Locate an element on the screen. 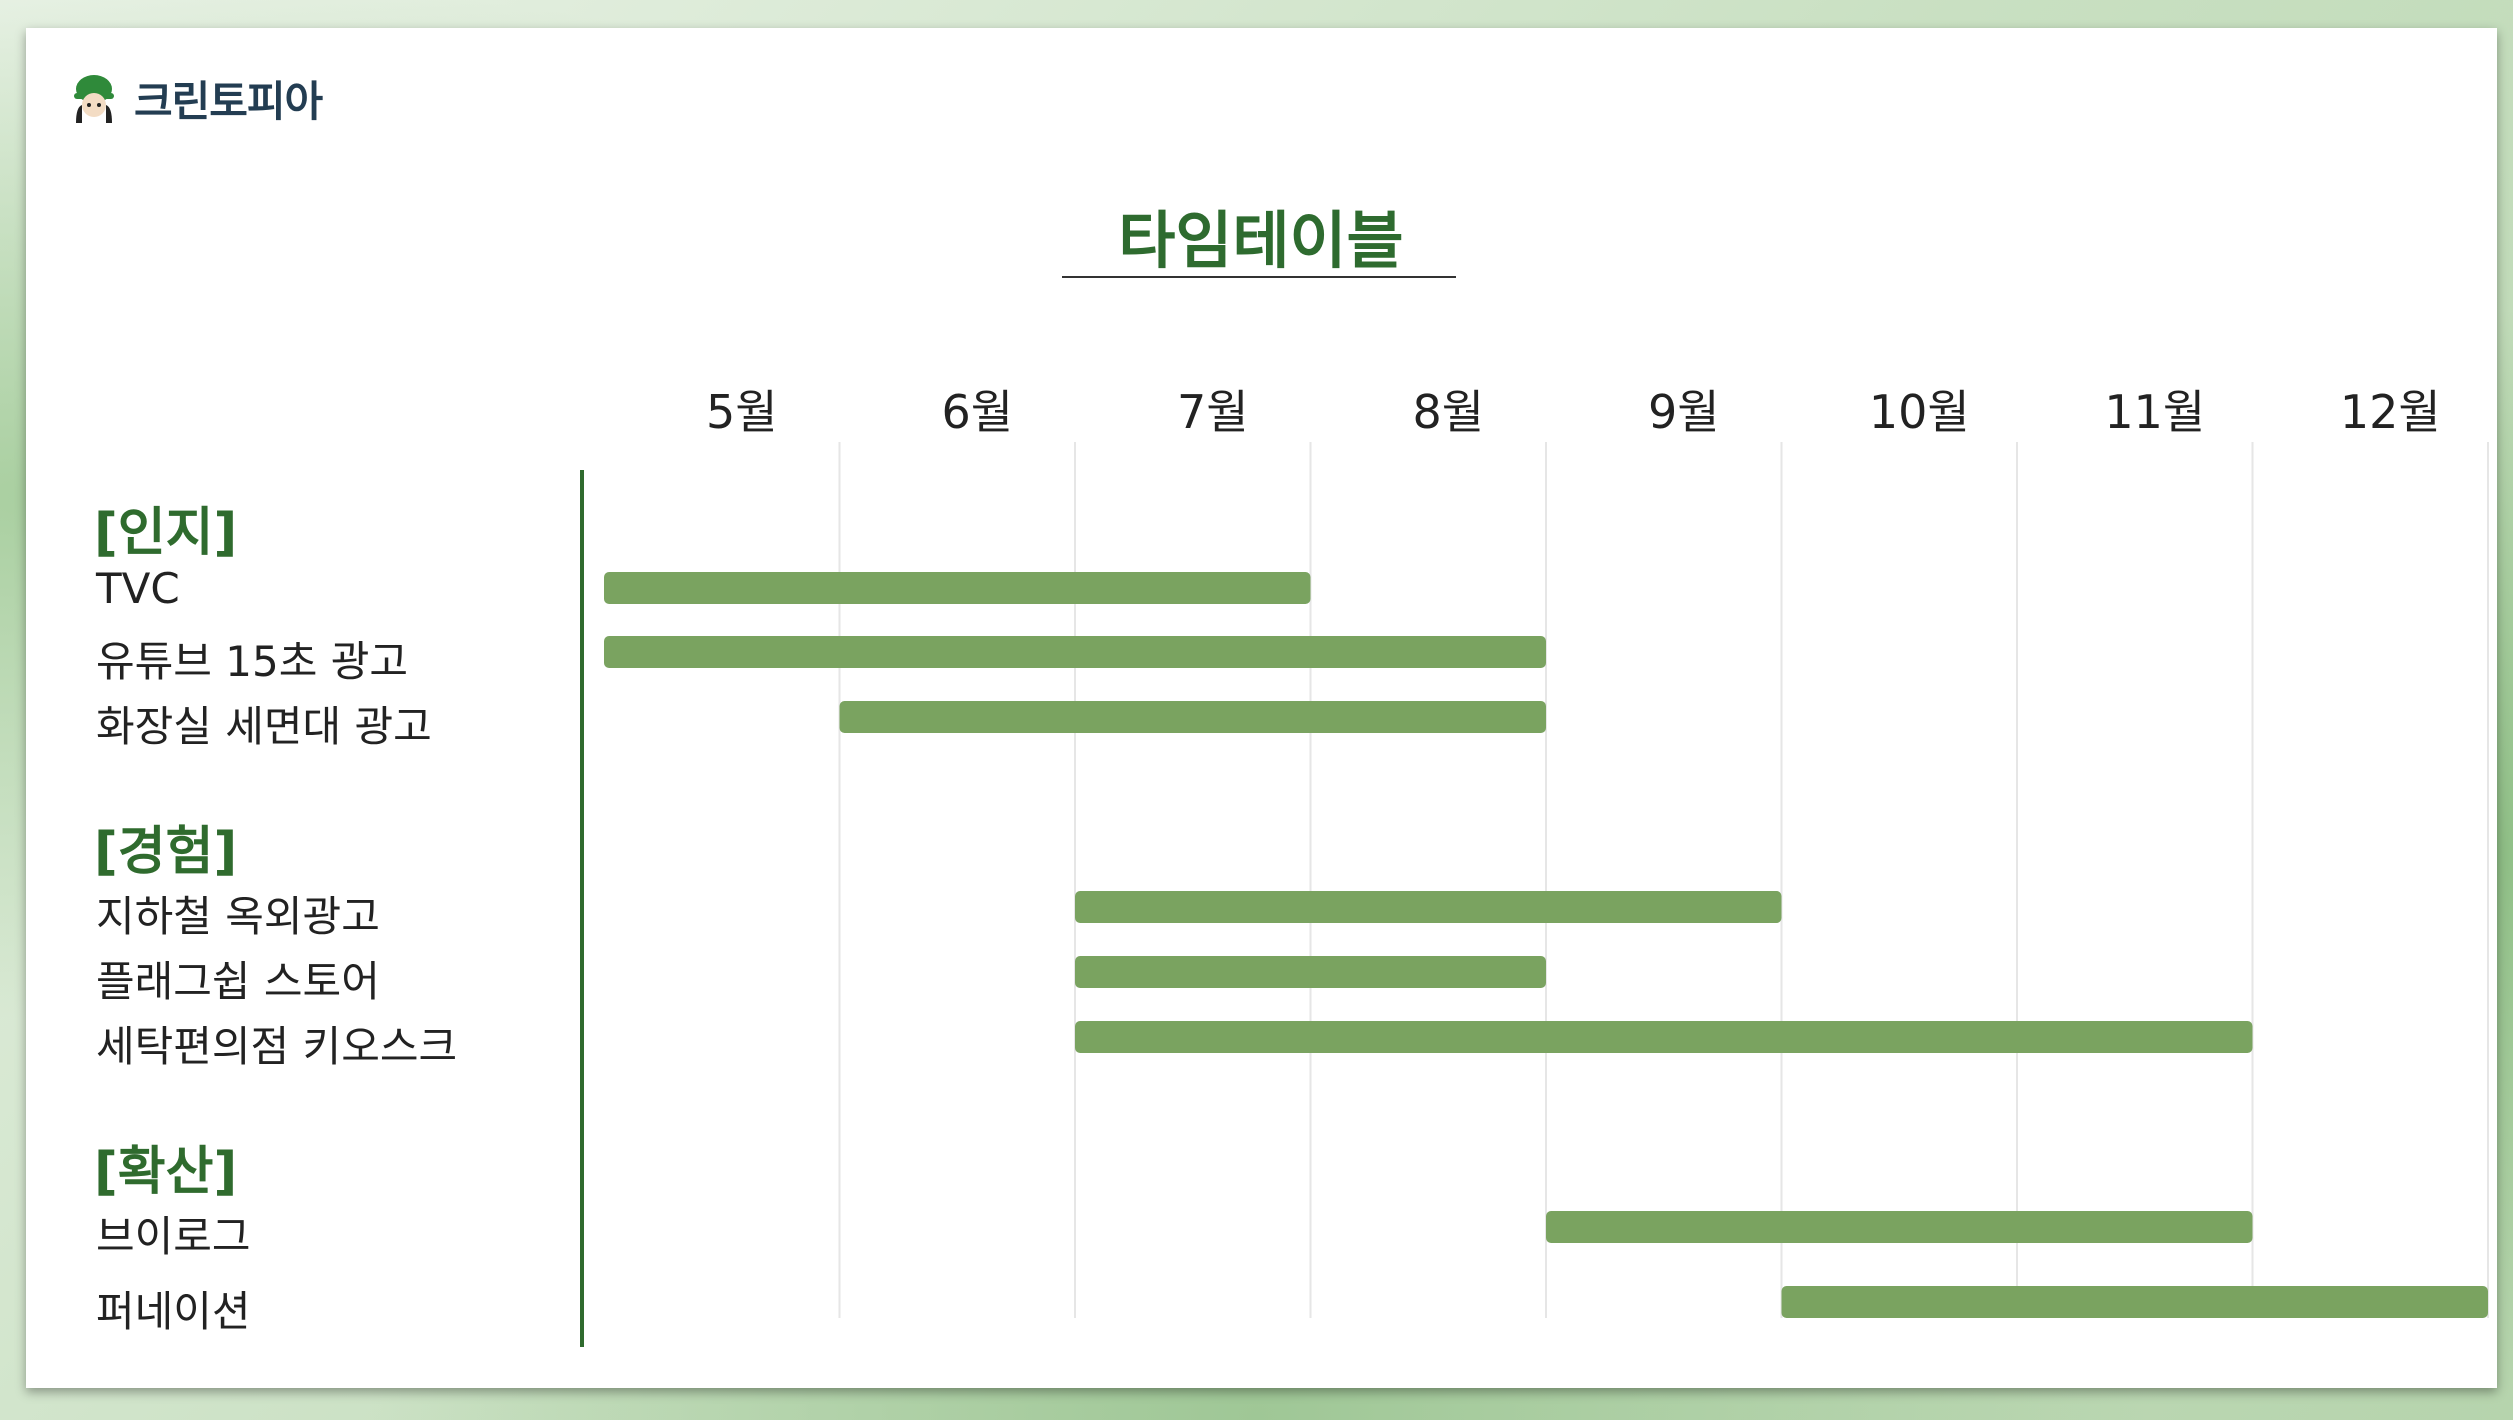  label-divider is located at coordinates (582, 908).